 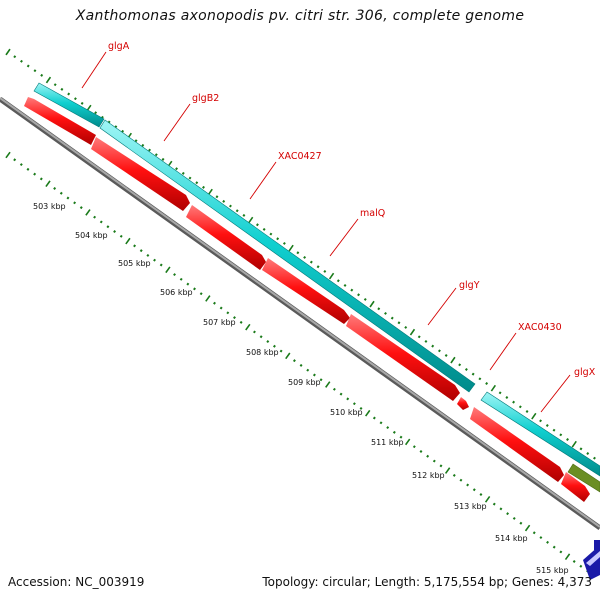 What do you see at coordinates (517, 444) in the screenshot?
I see `gene-XAC0430-arrow` at bounding box center [517, 444].